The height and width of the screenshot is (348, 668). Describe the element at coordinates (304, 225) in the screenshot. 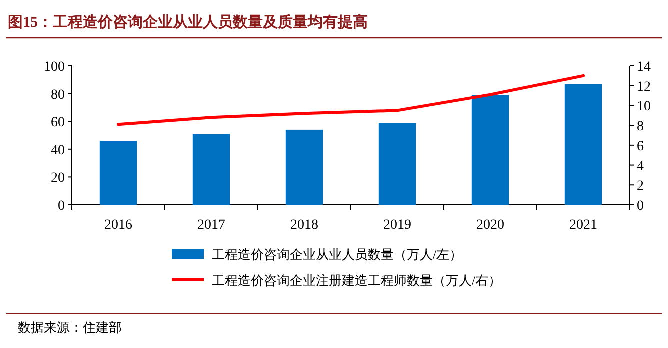

I see `x-tick-label: 2018` at that location.